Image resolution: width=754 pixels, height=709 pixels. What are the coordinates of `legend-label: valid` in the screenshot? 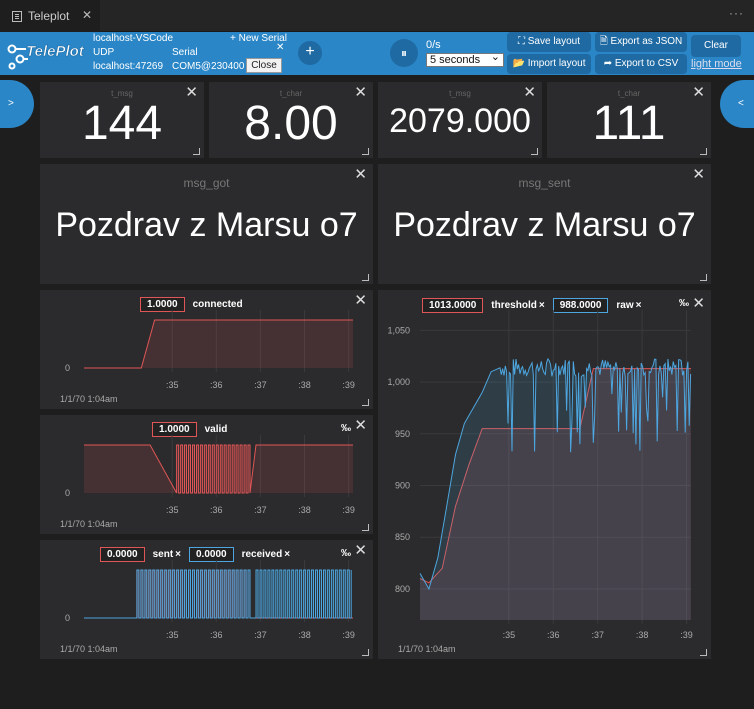 It's located at (216, 429).